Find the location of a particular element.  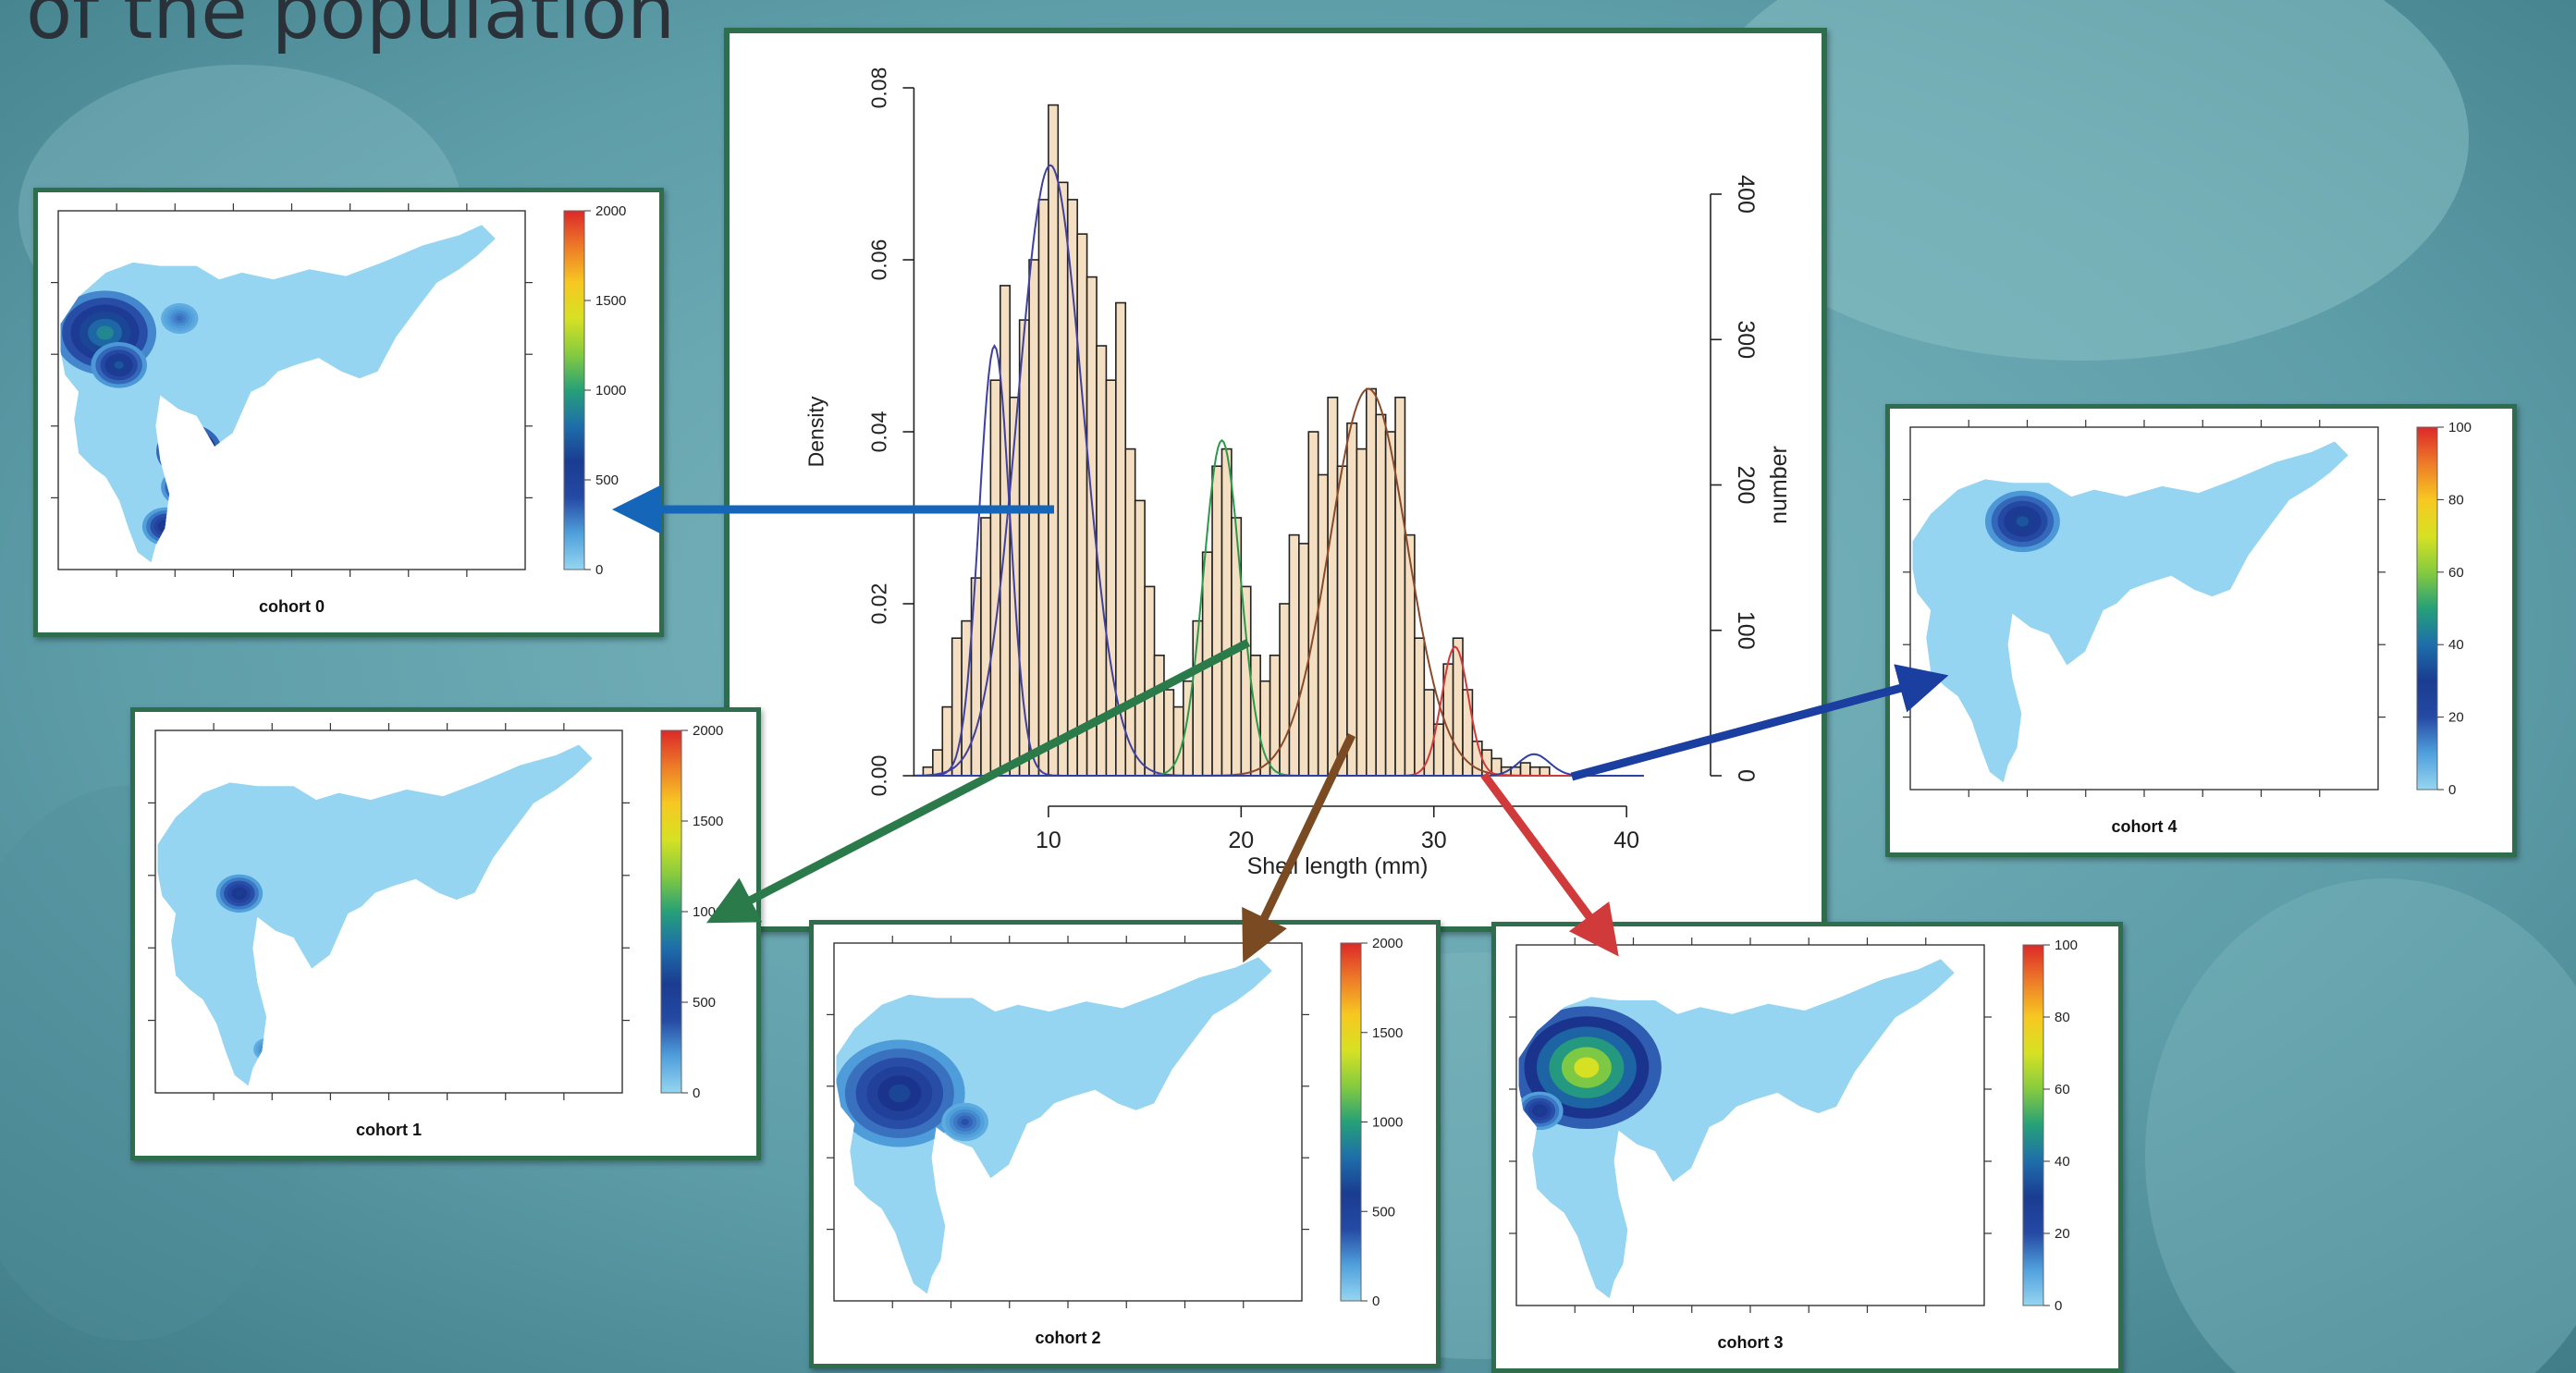

cohort-caption: cohort 4 is located at coordinates (2144, 826).